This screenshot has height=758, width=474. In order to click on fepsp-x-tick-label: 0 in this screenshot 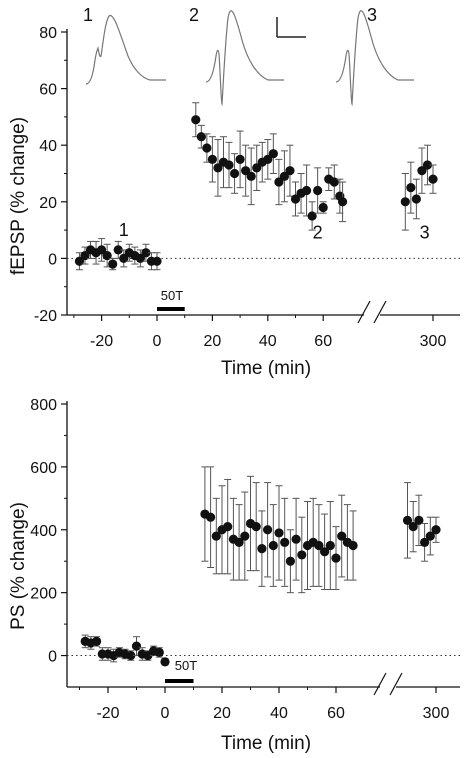, I will do `click(157, 341)`.